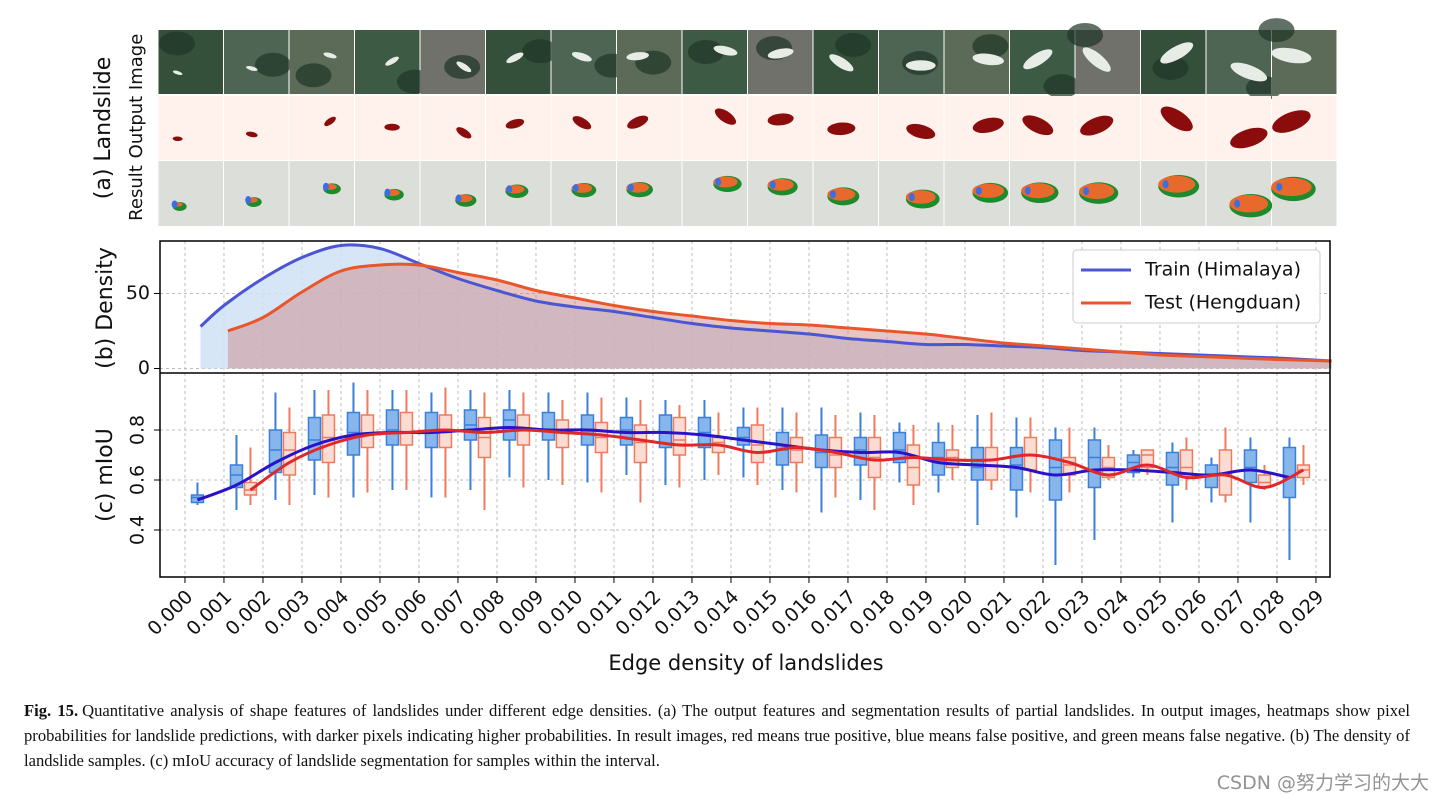 The image size is (1437, 808). What do you see at coordinates (779, 312) in the screenshot?
I see `density-line` at bounding box center [779, 312].